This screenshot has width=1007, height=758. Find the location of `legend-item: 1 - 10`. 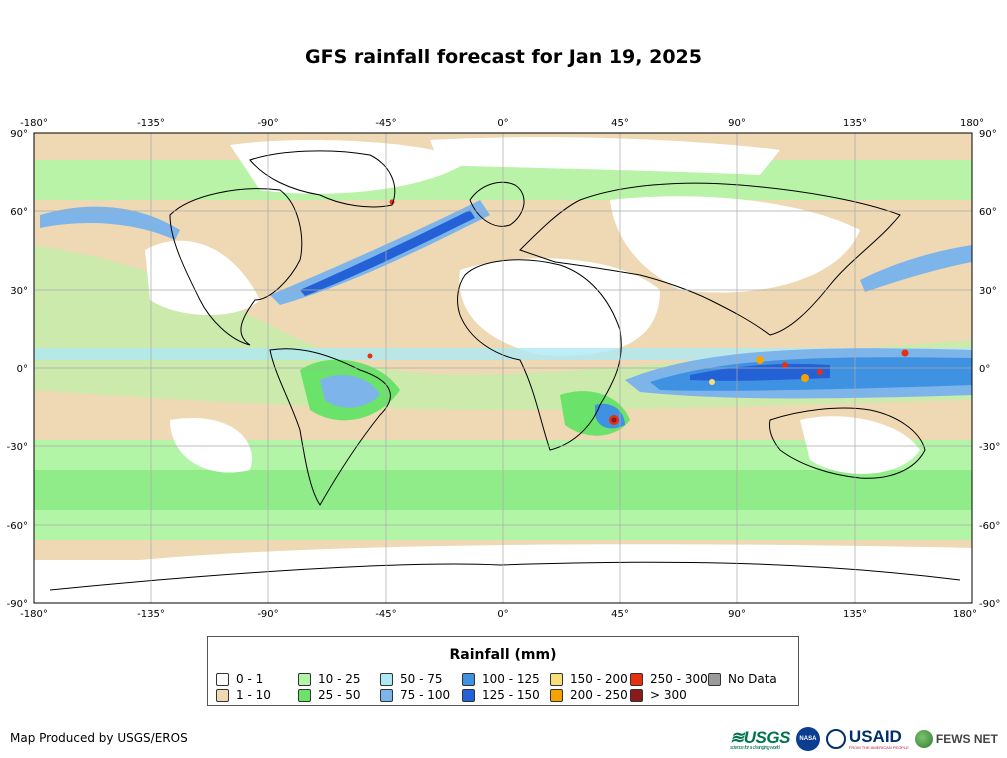

legend-item: 1 - 10 is located at coordinates (257, 695).